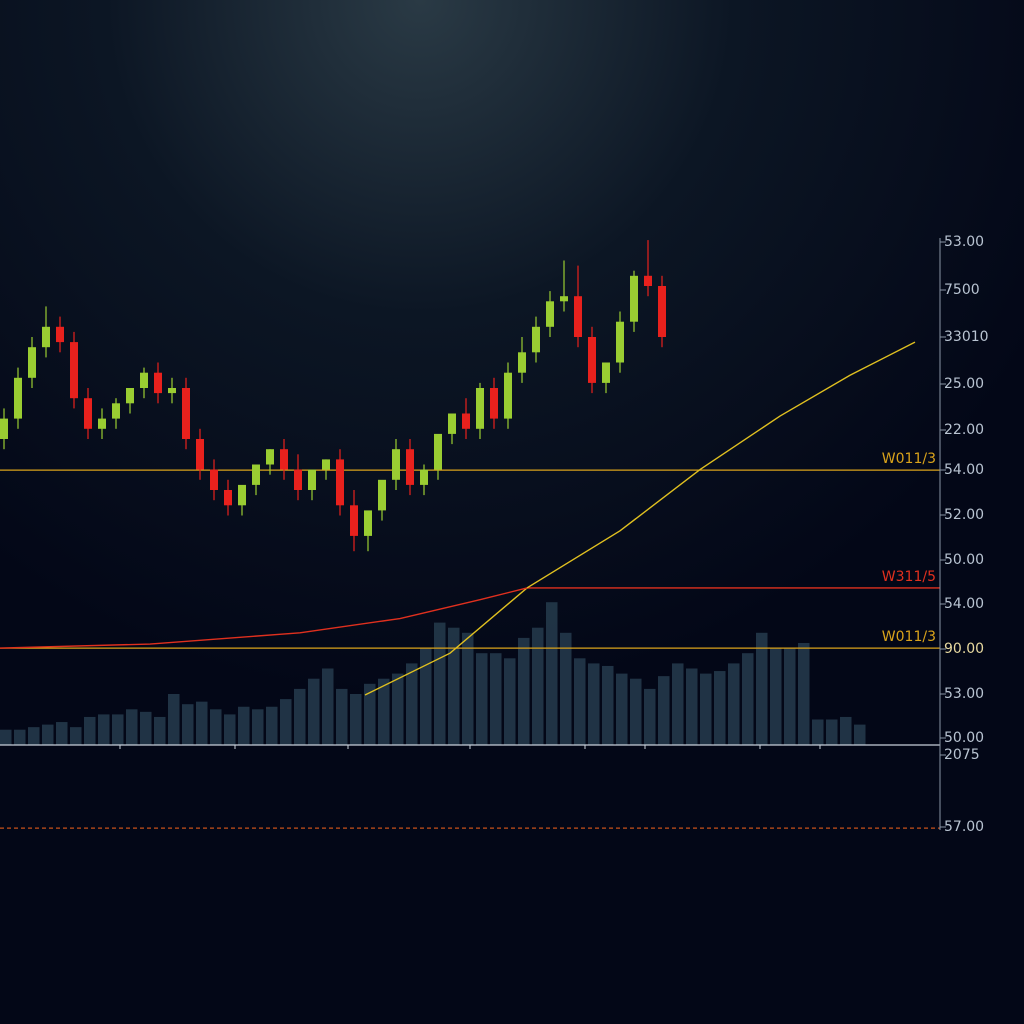 The image size is (1024, 1024). What do you see at coordinates (964, 384) in the screenshot?
I see `y-axis-label: 25.00` at bounding box center [964, 384].